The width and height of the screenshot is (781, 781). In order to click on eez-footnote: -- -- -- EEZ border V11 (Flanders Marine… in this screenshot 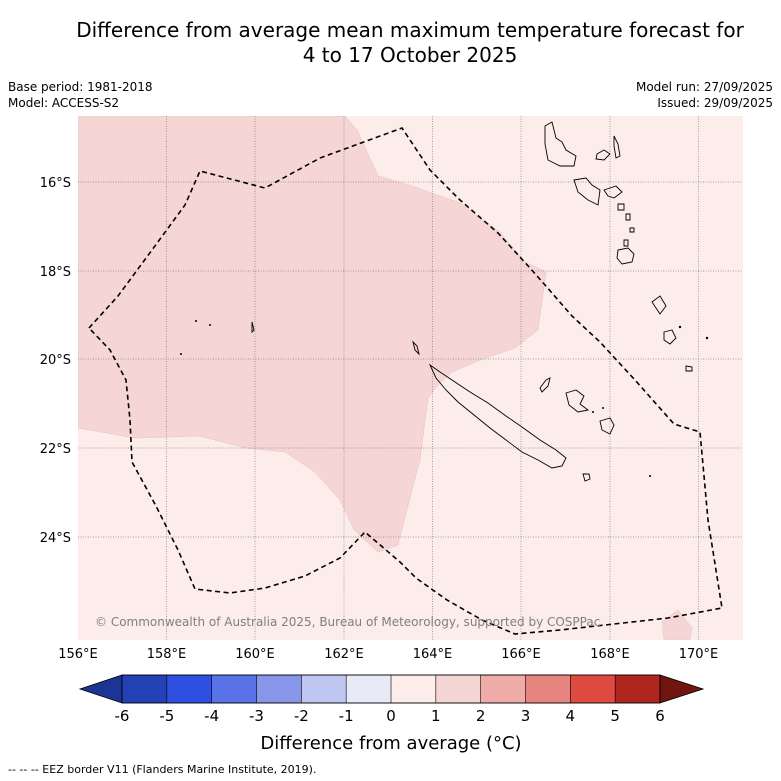, I will do `click(162, 769)`.